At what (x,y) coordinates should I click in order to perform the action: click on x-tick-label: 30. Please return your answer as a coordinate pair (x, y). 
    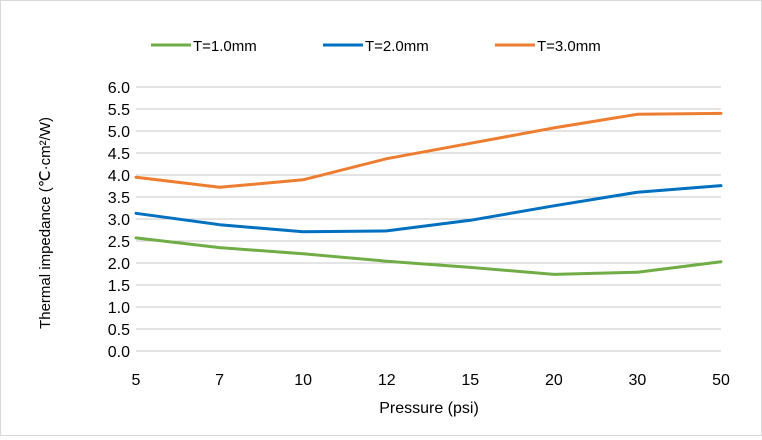
    Looking at the image, I should click on (638, 380).